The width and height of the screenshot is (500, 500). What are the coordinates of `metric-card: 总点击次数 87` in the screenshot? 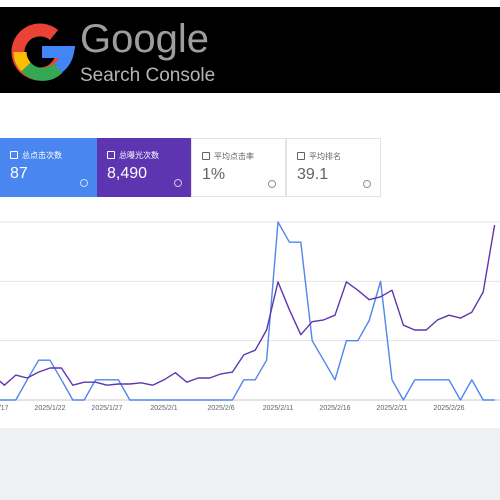 It's located at (48, 167).